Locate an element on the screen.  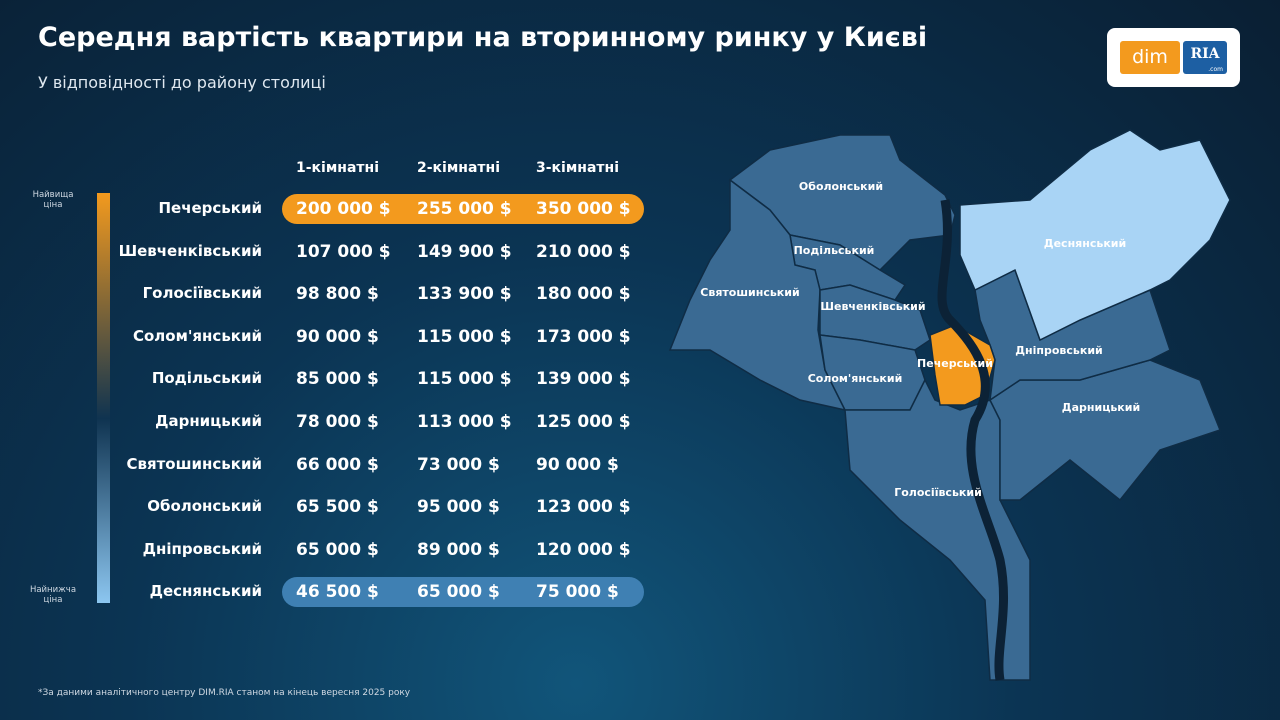
district-name: Голосіївський is located at coordinates (202, 293).